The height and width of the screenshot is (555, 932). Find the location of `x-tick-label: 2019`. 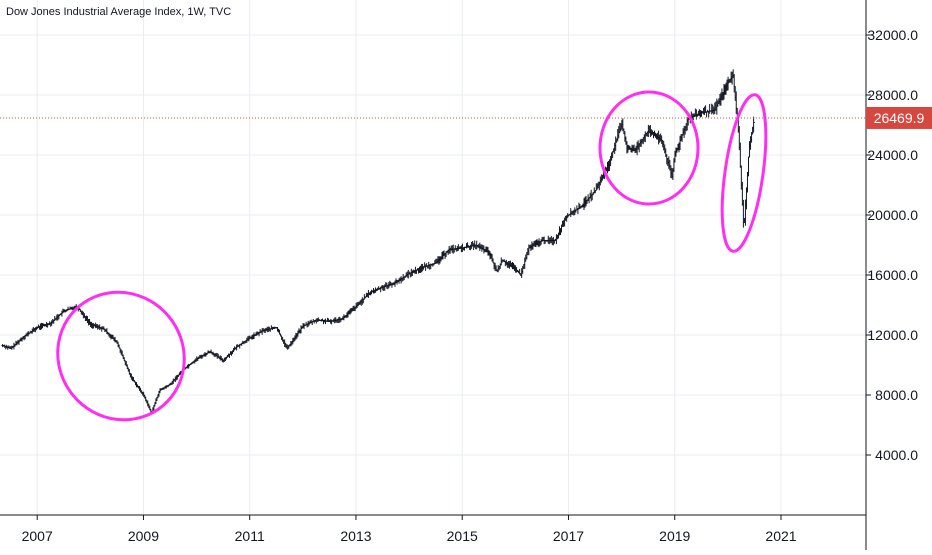

x-tick-label: 2019 is located at coordinates (674, 536).